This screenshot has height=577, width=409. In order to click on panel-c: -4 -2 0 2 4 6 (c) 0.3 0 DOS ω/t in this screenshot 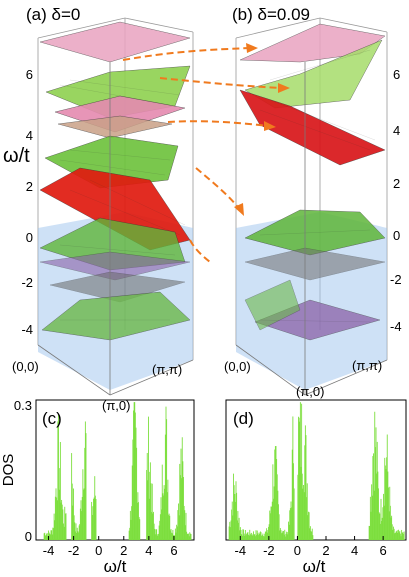, I will do `click(97, 487)`.